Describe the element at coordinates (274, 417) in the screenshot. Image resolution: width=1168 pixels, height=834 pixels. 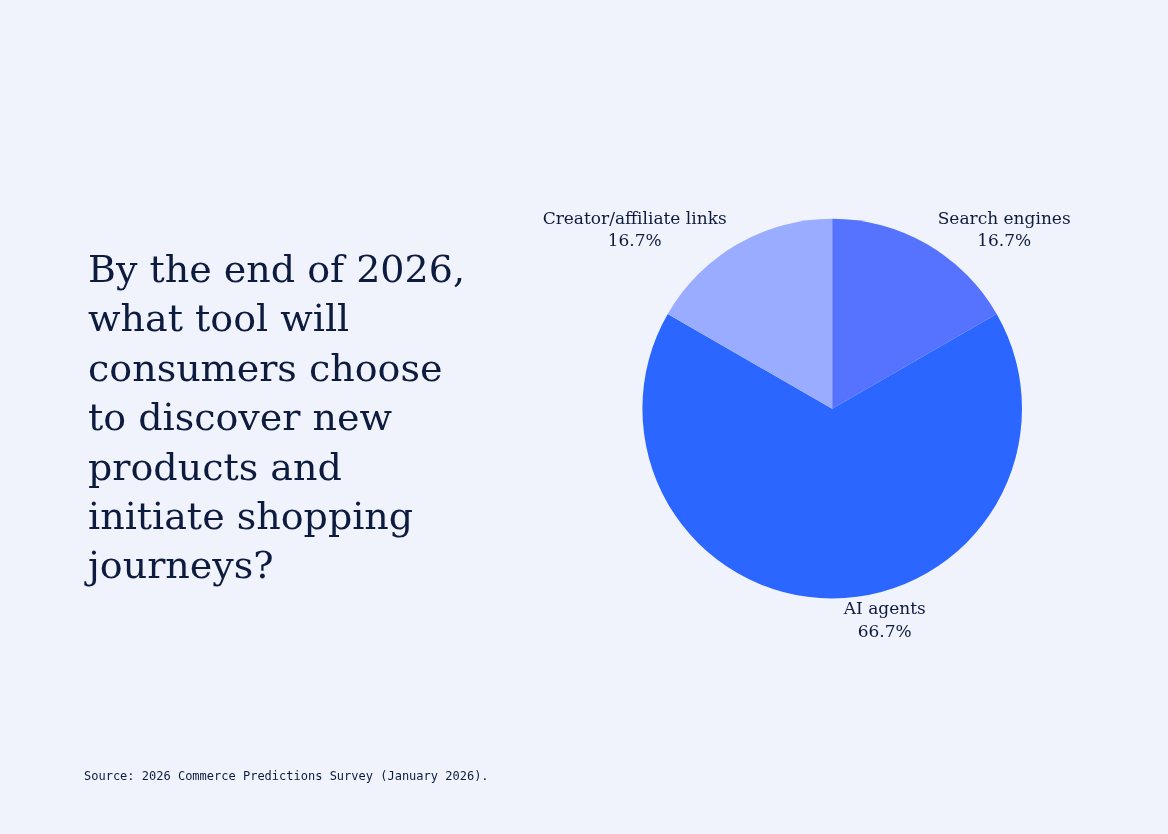
I see `text: By the end of 2026, what tool will consumers choose to discover new products and initiate shopping journeys?` at that location.